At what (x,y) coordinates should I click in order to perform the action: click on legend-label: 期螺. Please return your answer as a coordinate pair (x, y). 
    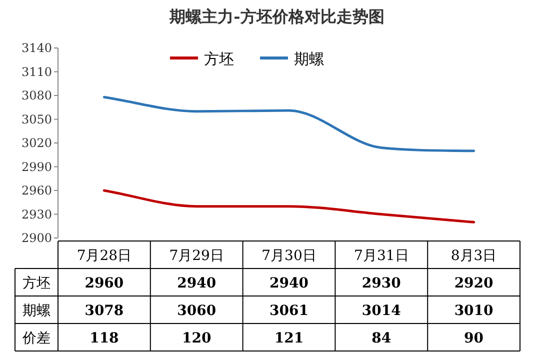
    Looking at the image, I should click on (309, 59).